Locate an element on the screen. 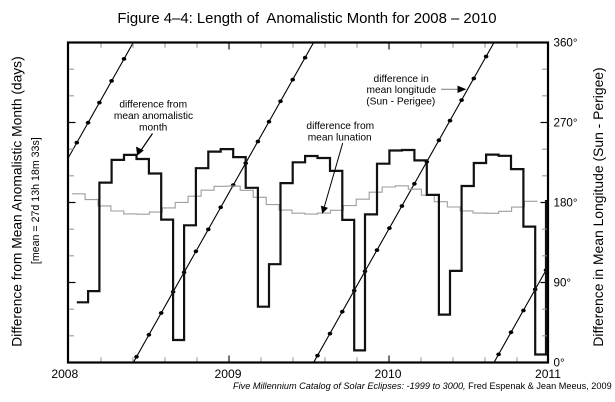 This screenshot has height=402, width=615. svg-text: 360° is located at coordinates (566, 43).